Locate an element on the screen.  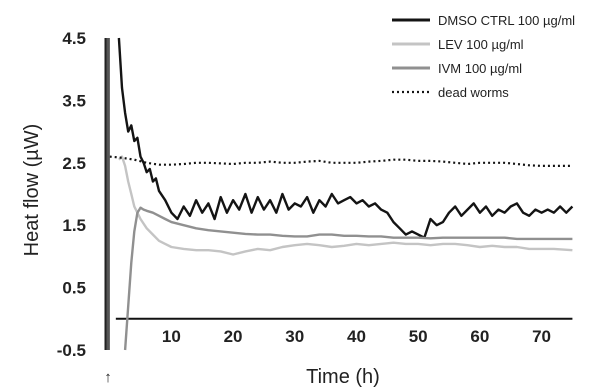
y-tick-label: 1.5 is located at coordinates (74, 225).